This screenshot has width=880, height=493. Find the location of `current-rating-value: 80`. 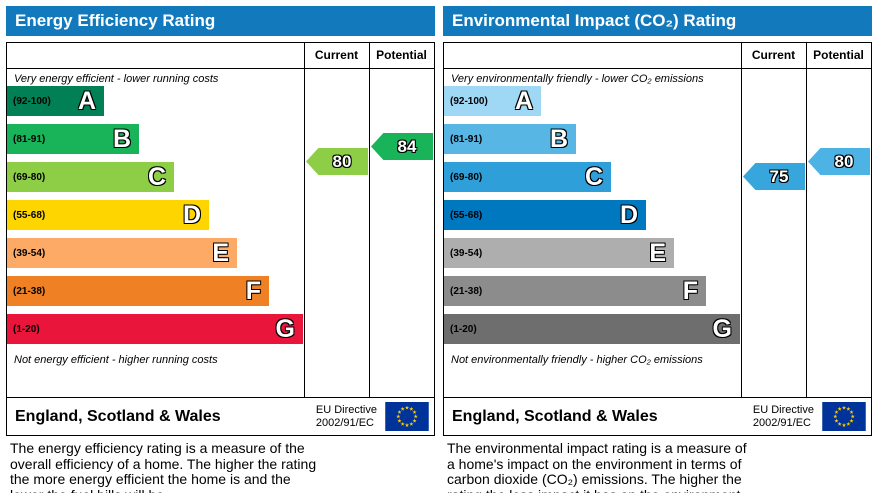

current-rating-value: 80 is located at coordinates (342, 161).